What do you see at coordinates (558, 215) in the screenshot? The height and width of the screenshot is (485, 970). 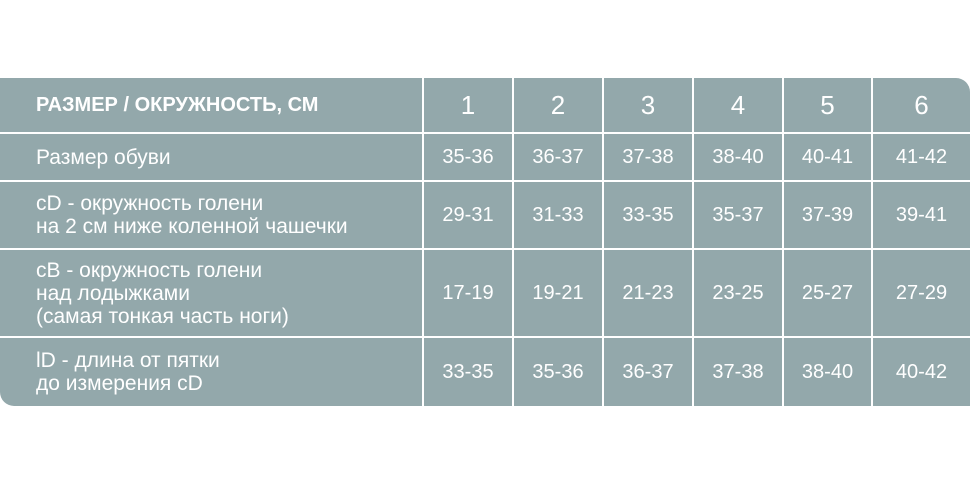 I see `table-cell: 31-33` at bounding box center [558, 215].